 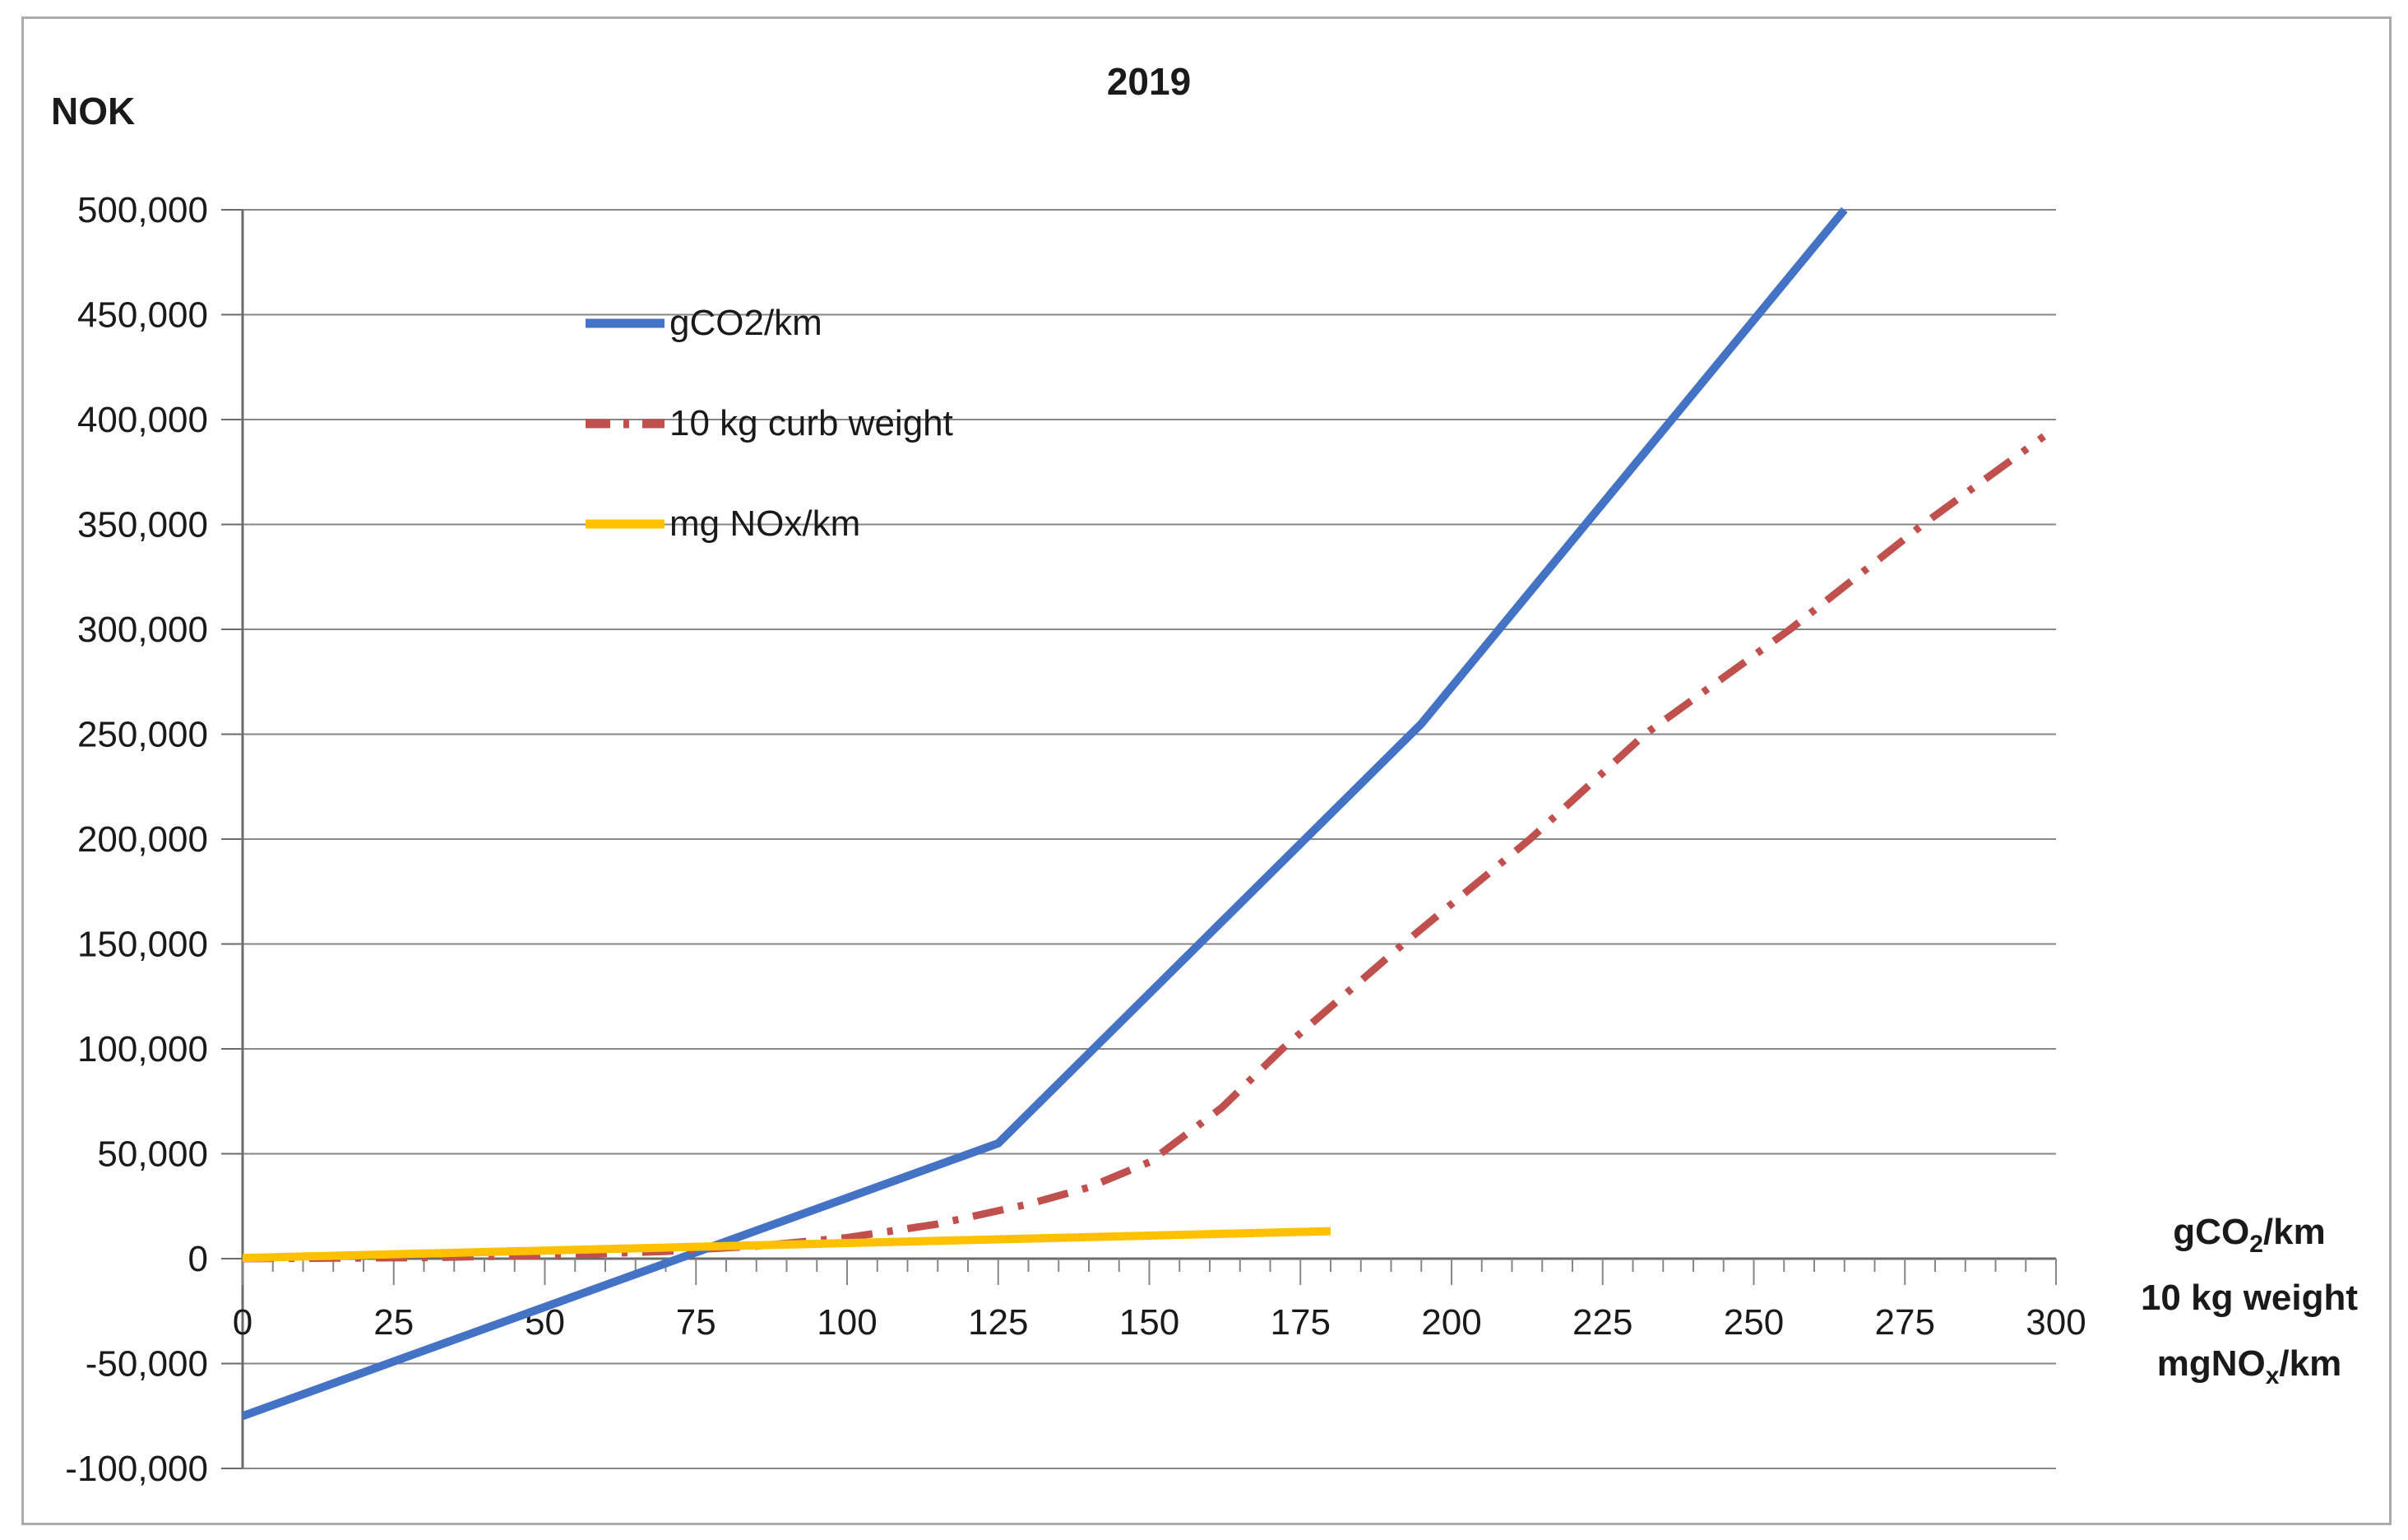 I want to click on legend-label: gCO2/km, so click(x=745, y=323).